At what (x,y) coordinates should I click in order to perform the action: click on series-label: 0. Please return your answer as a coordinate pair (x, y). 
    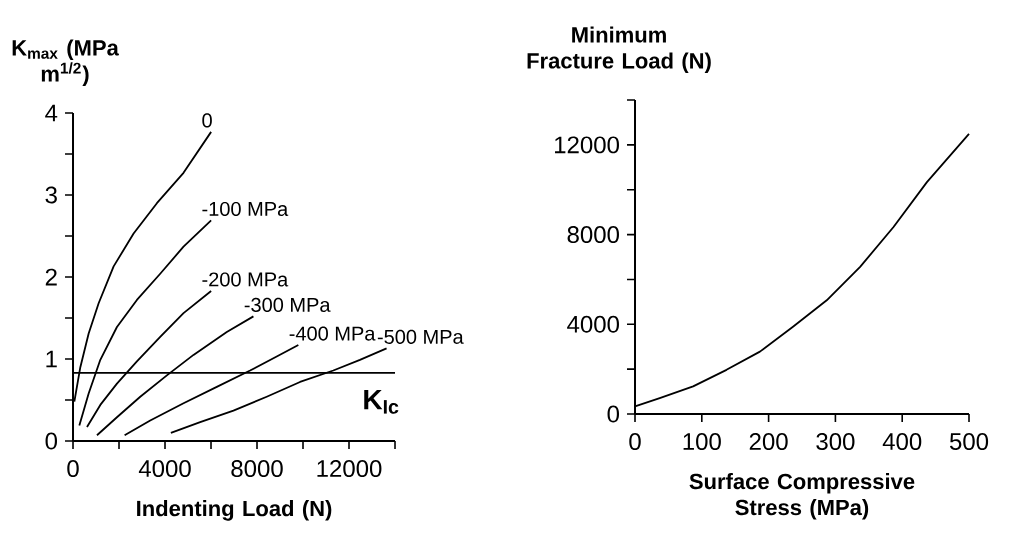
    Looking at the image, I should click on (207, 120).